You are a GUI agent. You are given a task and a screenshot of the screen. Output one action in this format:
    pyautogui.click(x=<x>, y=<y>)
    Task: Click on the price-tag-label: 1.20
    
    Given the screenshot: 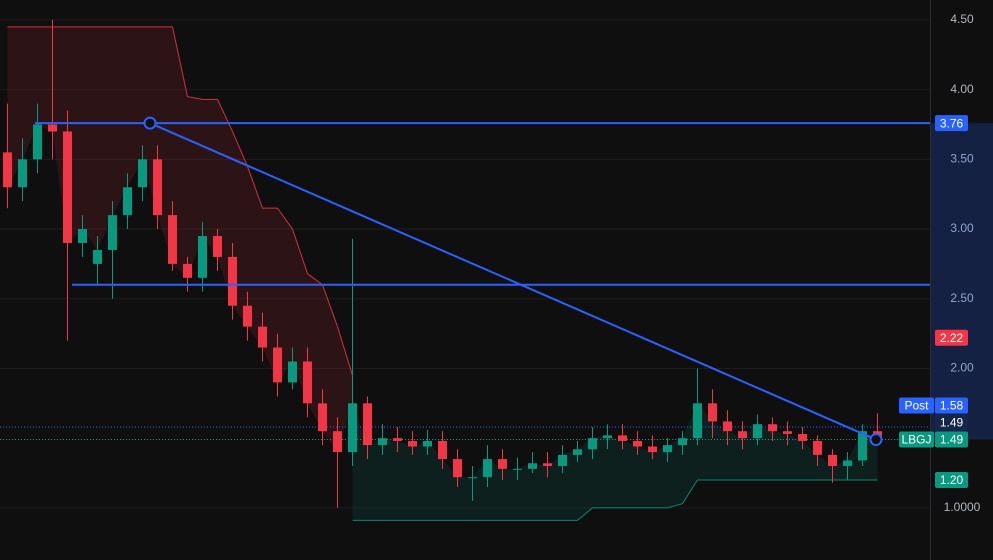 What is the action you would take?
    pyautogui.click(x=952, y=480)
    